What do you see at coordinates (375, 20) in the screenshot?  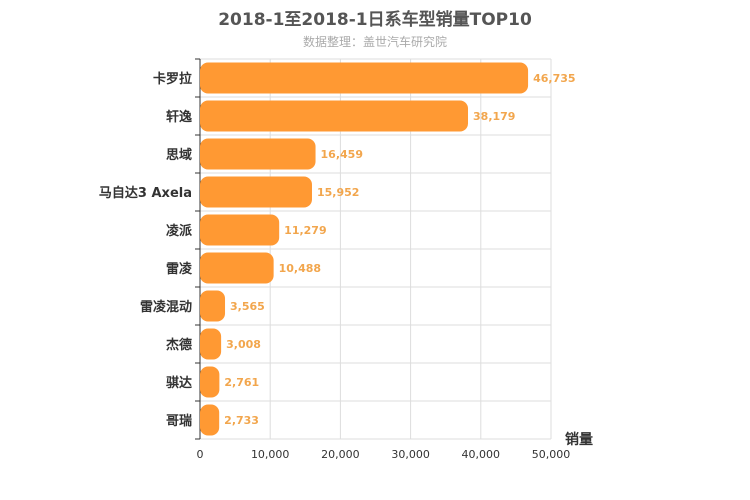 I see `chart-title: 2018-1至2018-1日系车型销量TOP10` at bounding box center [375, 20].